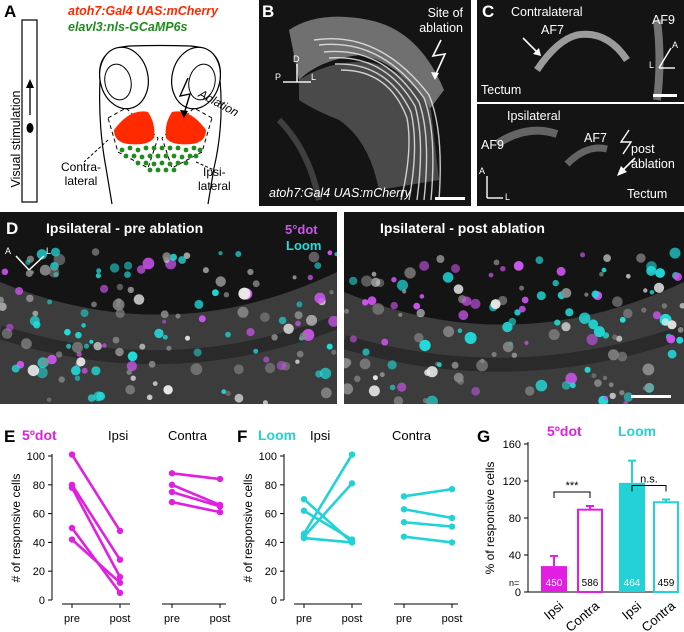 Image resolution: width=684 pixels, height=632 pixels. Describe the element at coordinates (572, 494) in the screenshot. I see `significance-bracket` at that location.